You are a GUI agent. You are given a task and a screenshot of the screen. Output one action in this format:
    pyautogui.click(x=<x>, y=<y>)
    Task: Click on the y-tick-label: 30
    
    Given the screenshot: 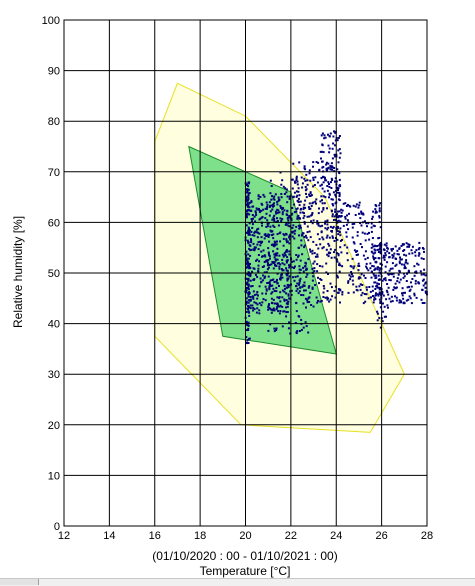 What is the action you would take?
    pyautogui.click(x=54, y=375)
    